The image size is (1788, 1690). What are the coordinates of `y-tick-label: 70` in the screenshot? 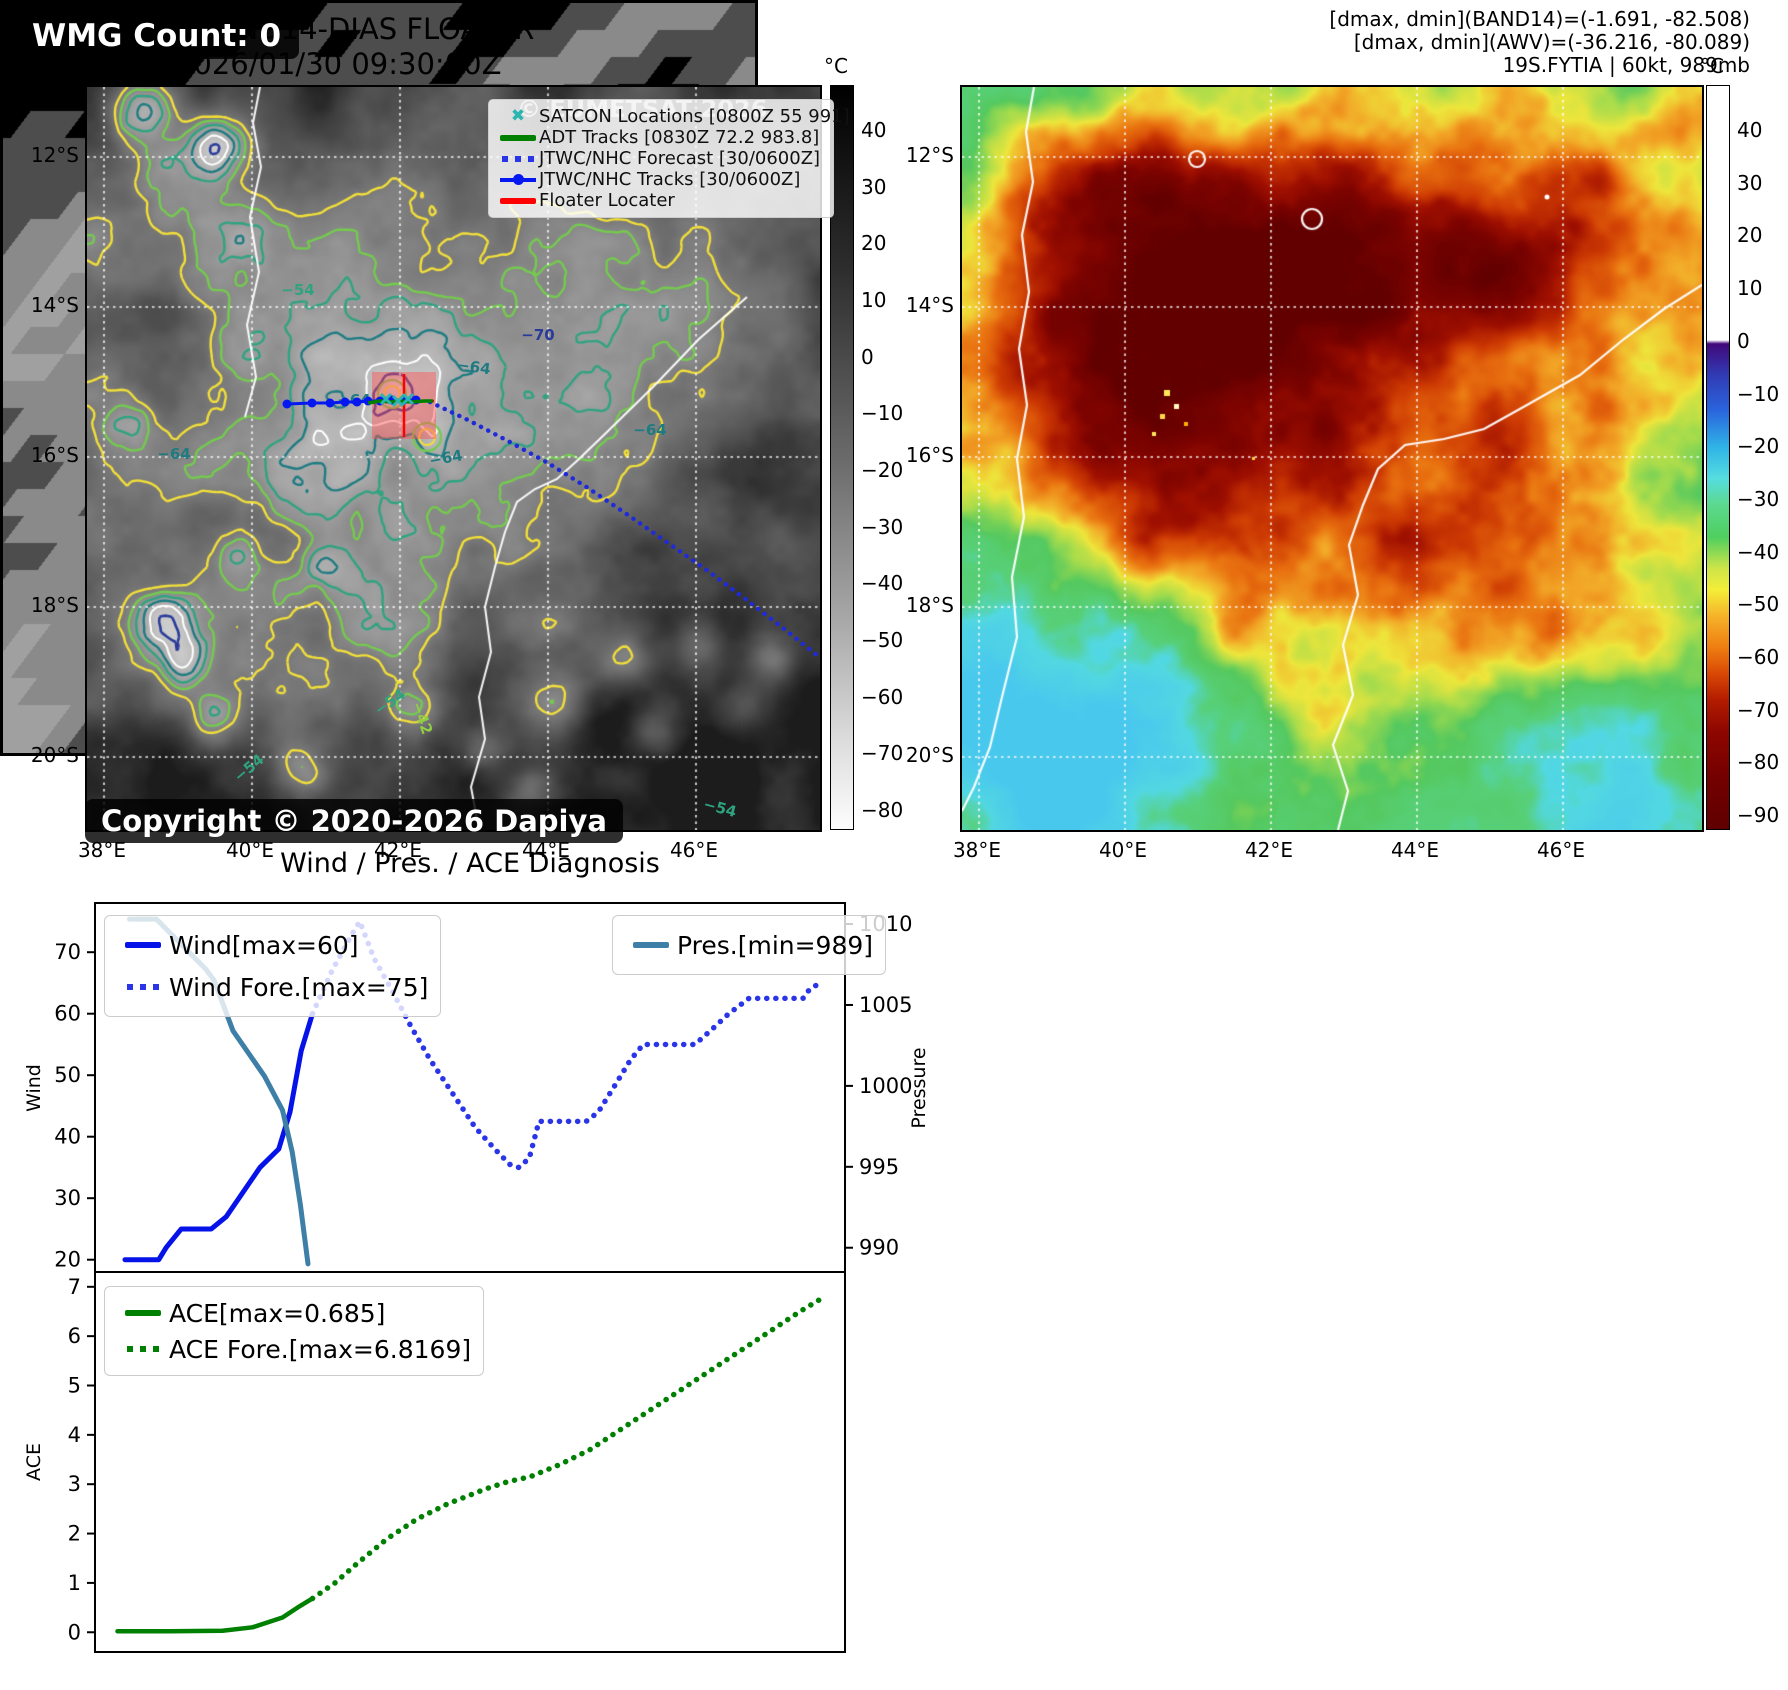 It's located at (67, 952).